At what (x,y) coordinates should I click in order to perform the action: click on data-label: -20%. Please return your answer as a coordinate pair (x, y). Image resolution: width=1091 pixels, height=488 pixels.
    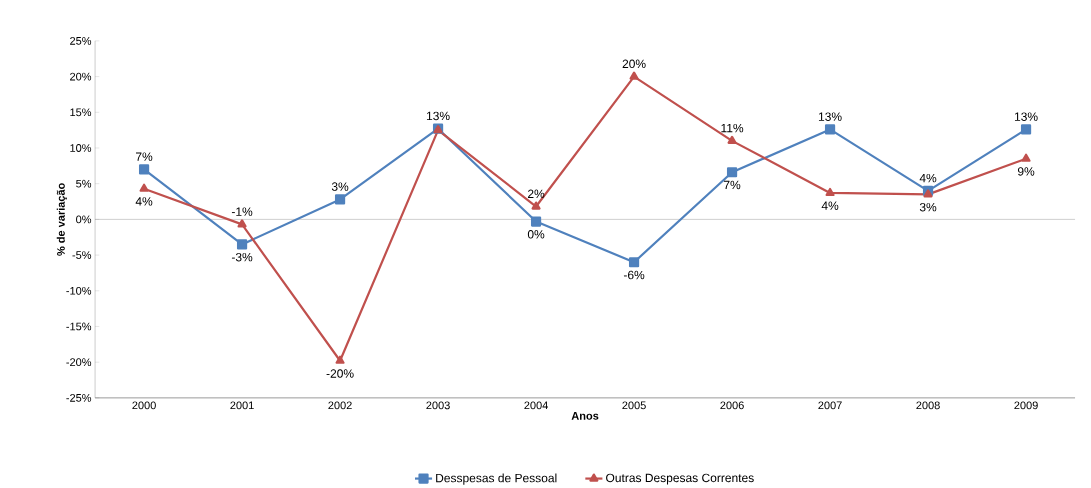
    Looking at the image, I should click on (340, 373).